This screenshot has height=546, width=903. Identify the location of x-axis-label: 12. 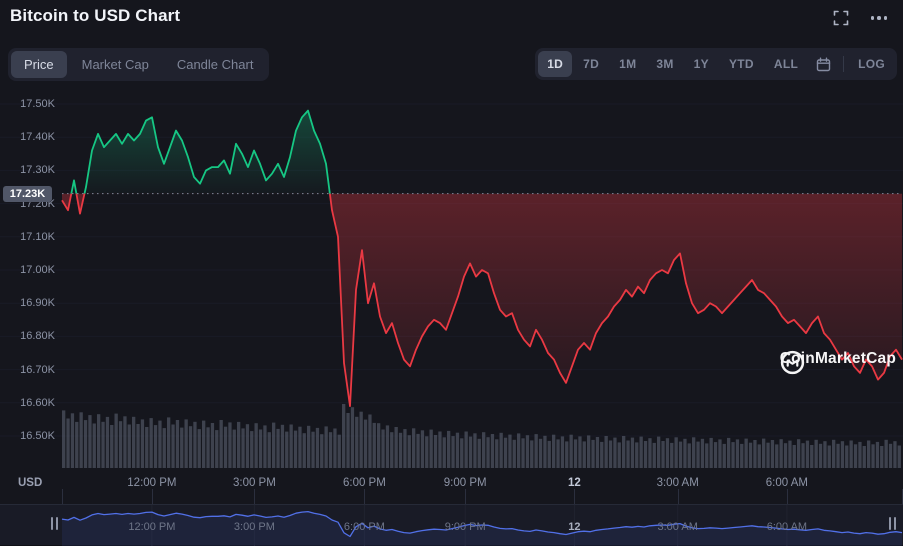
(574, 483).